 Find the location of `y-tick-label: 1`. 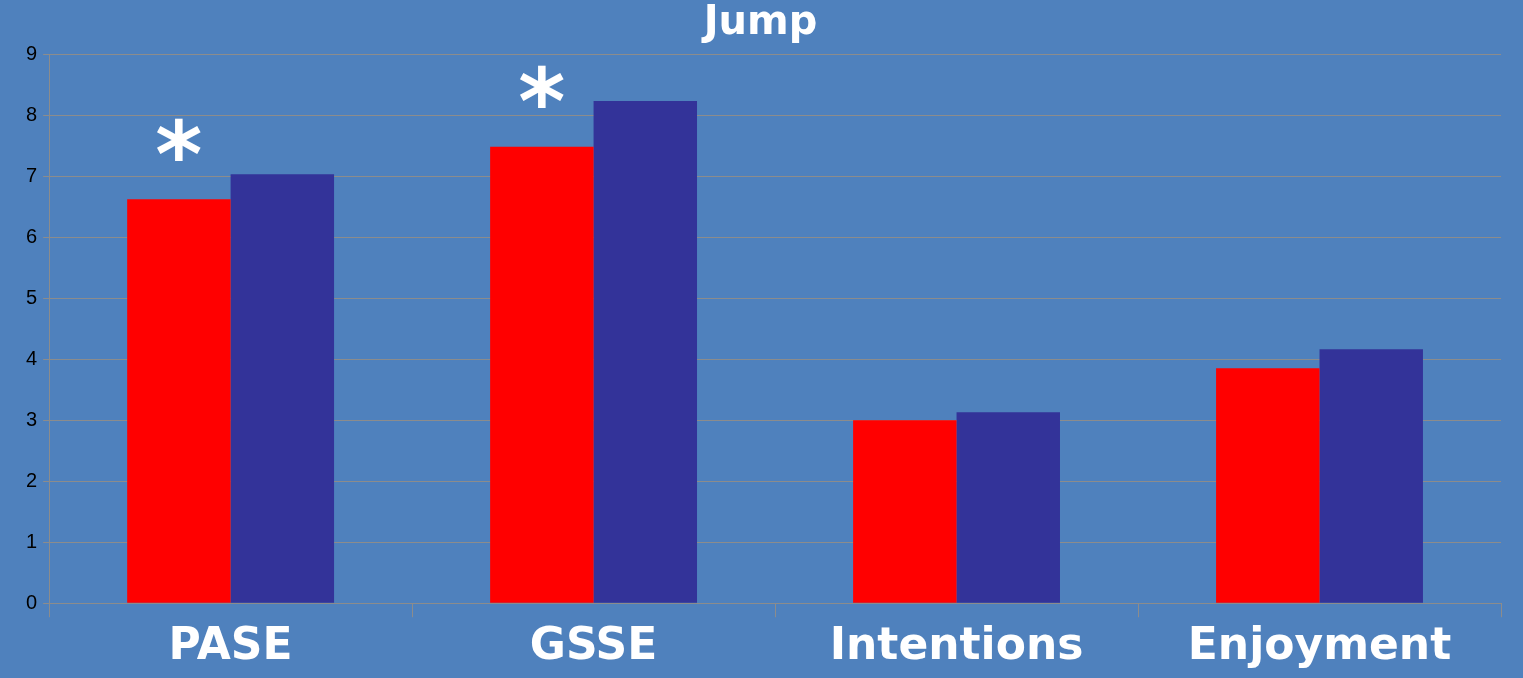

y-tick-label: 1 is located at coordinates (32, 540).